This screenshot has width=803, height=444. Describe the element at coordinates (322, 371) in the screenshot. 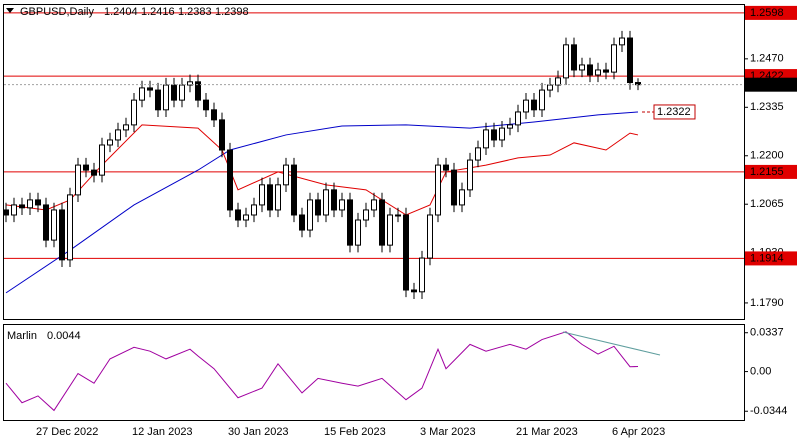

I see `indicator-line` at that location.